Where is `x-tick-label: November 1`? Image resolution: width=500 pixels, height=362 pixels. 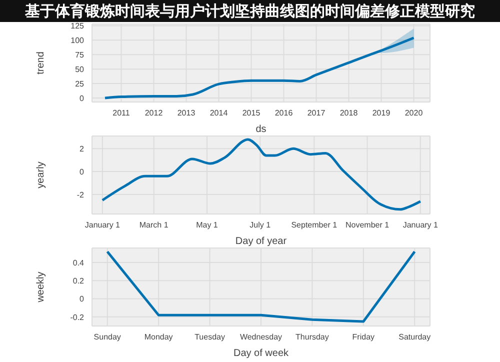 x-tick-label: November 1 is located at coordinates (367, 225).